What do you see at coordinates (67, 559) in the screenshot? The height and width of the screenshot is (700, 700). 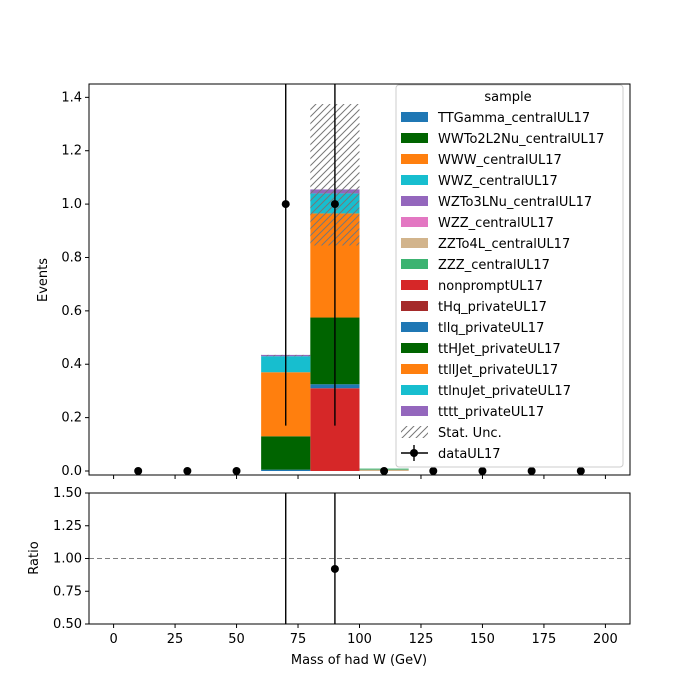 I see `ratio-y-tick-label: 1.00` at bounding box center [67, 559].